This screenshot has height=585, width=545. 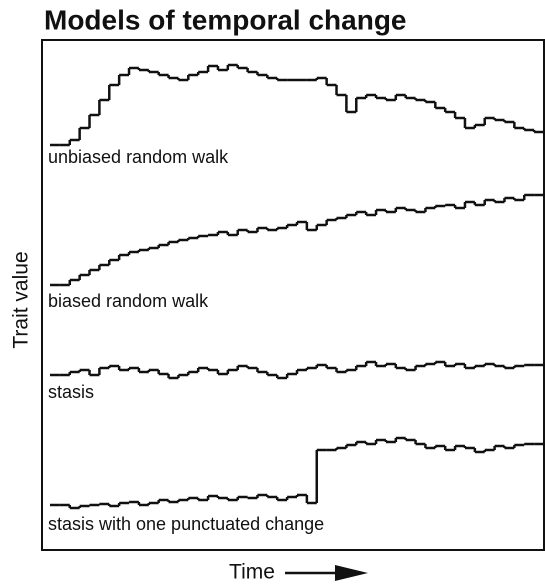 I want to click on series-label: biased random walk, so click(x=128, y=301).